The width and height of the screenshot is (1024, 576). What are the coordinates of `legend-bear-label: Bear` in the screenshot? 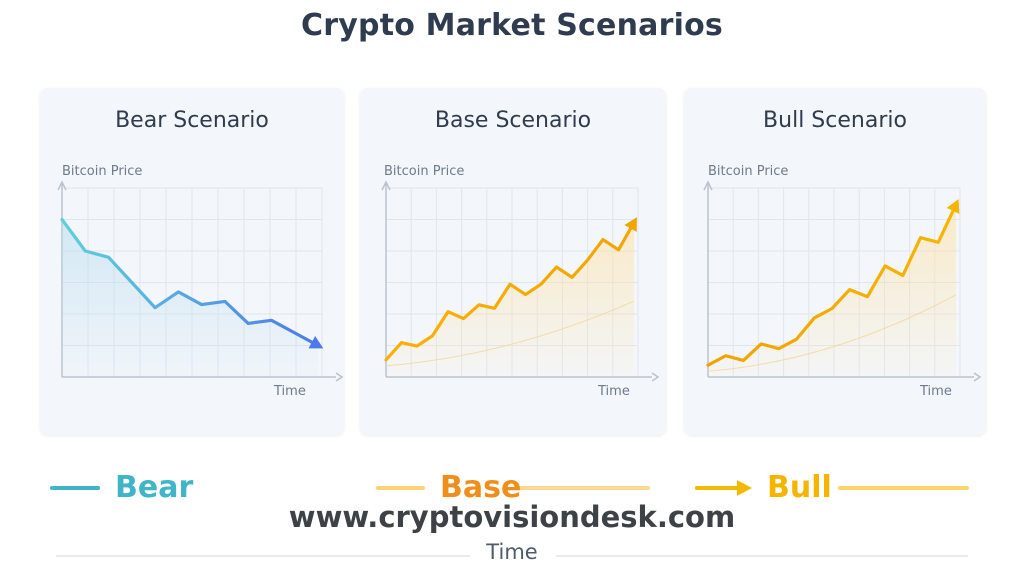 It's located at (154, 487).